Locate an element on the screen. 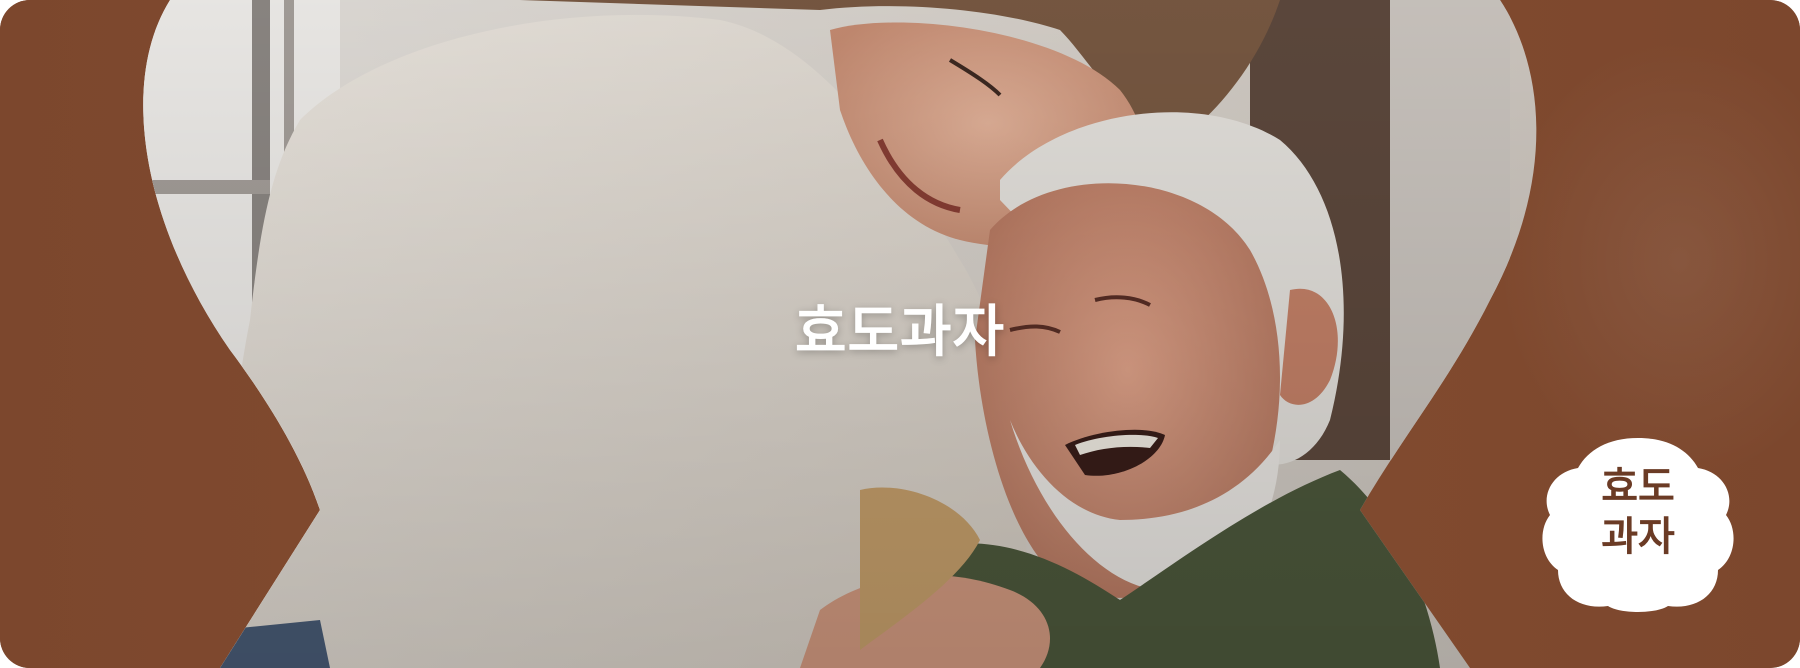  logo-wordmark: 효도 과자 is located at coordinates (1638, 512).